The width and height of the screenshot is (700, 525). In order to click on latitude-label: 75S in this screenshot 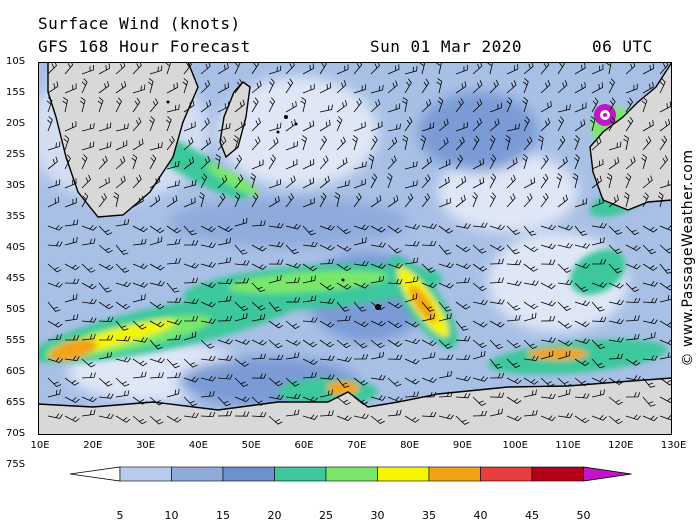, I will do `click(16, 464)`.